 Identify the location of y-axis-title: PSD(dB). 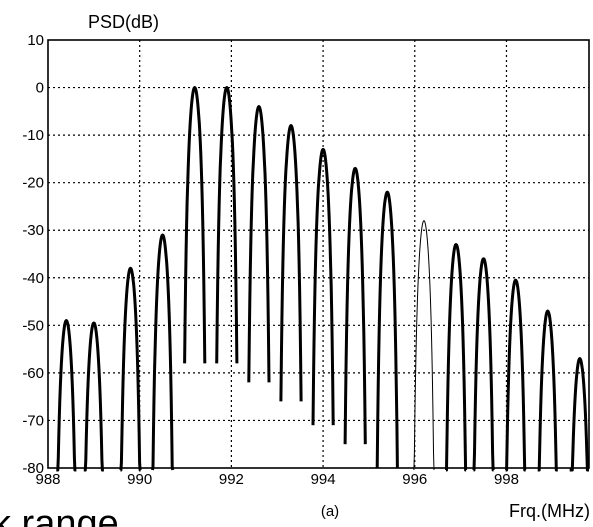
(123, 22).